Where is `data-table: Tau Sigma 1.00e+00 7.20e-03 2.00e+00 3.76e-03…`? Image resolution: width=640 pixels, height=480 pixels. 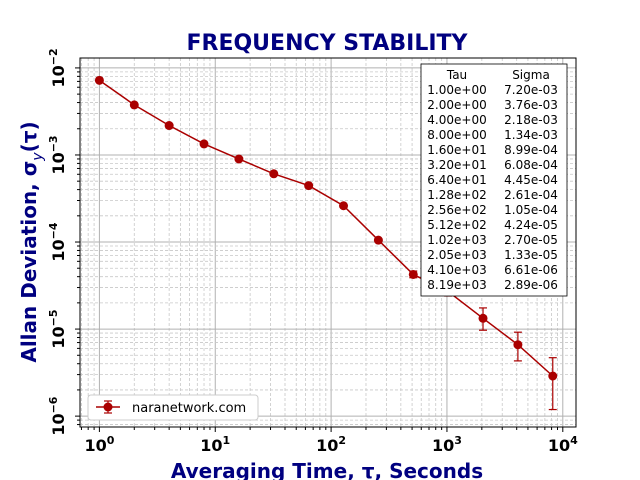
data-table: Tau Sigma 1.00e+00 7.20e-03 2.00e+00 3.76e-03… is located at coordinates (494, 180).